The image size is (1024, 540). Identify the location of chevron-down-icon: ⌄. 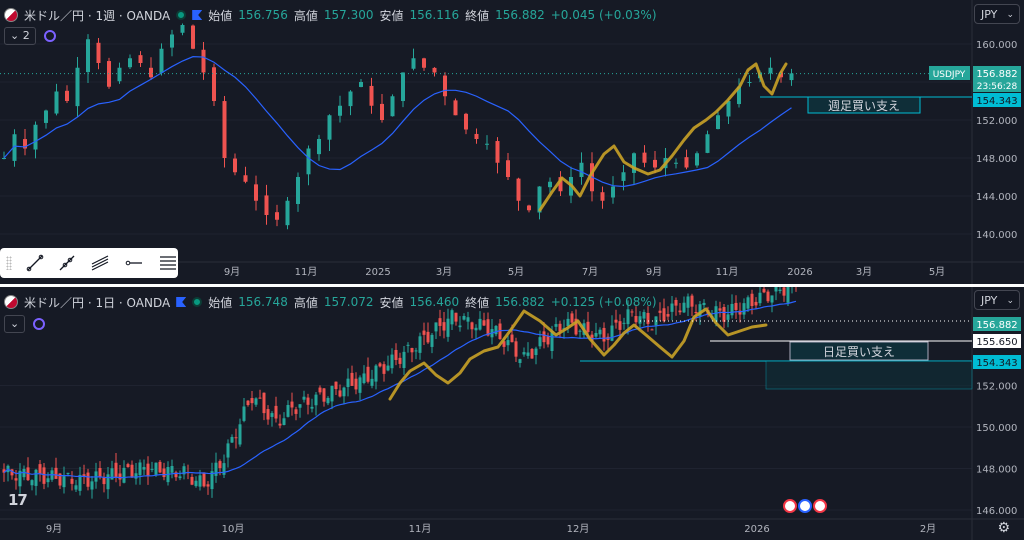
(1010, 15).